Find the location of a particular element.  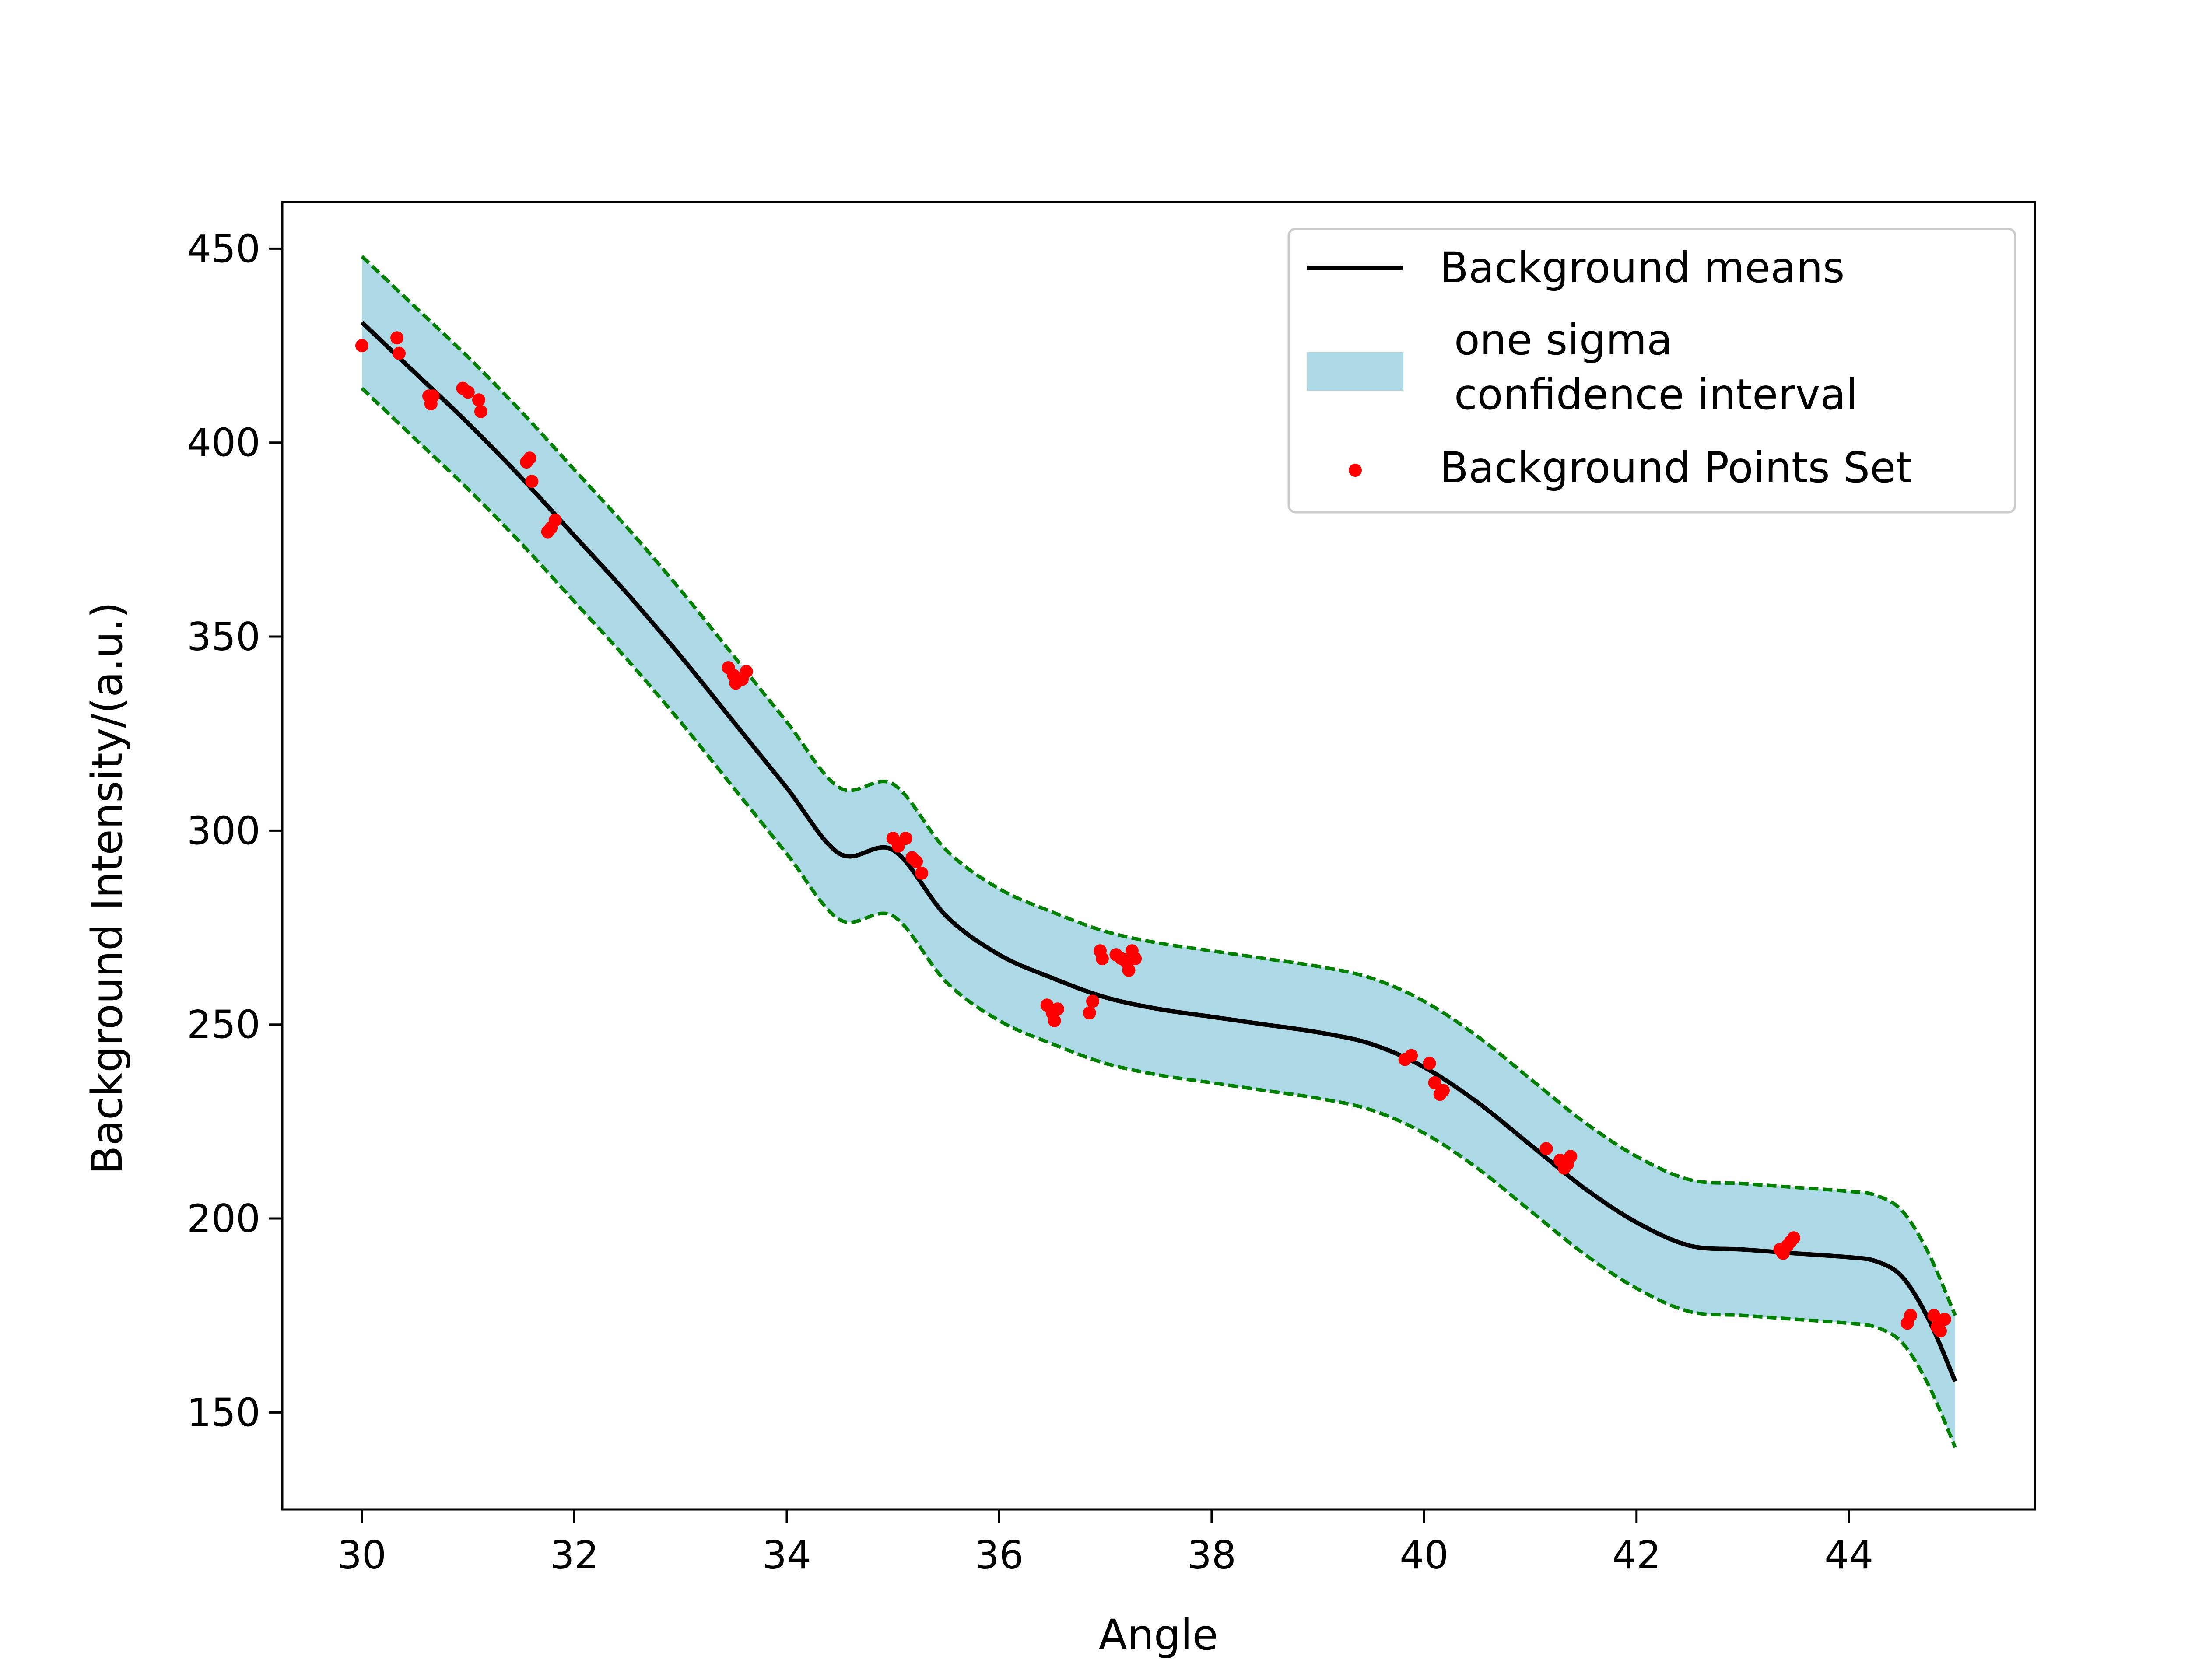

y-axis-title: Background Intensity/(a.u.) is located at coordinates (107, 888).